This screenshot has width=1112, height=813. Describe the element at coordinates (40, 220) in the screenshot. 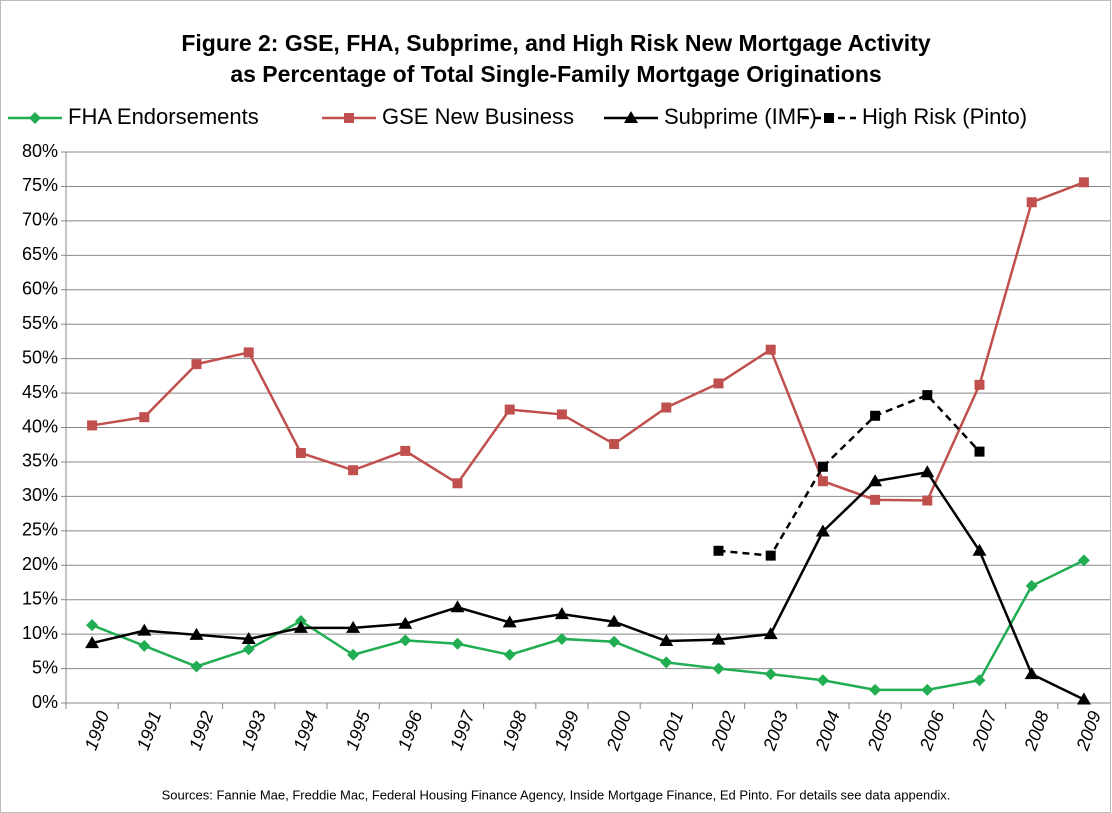

I see `y-tick-label: 70%` at that location.